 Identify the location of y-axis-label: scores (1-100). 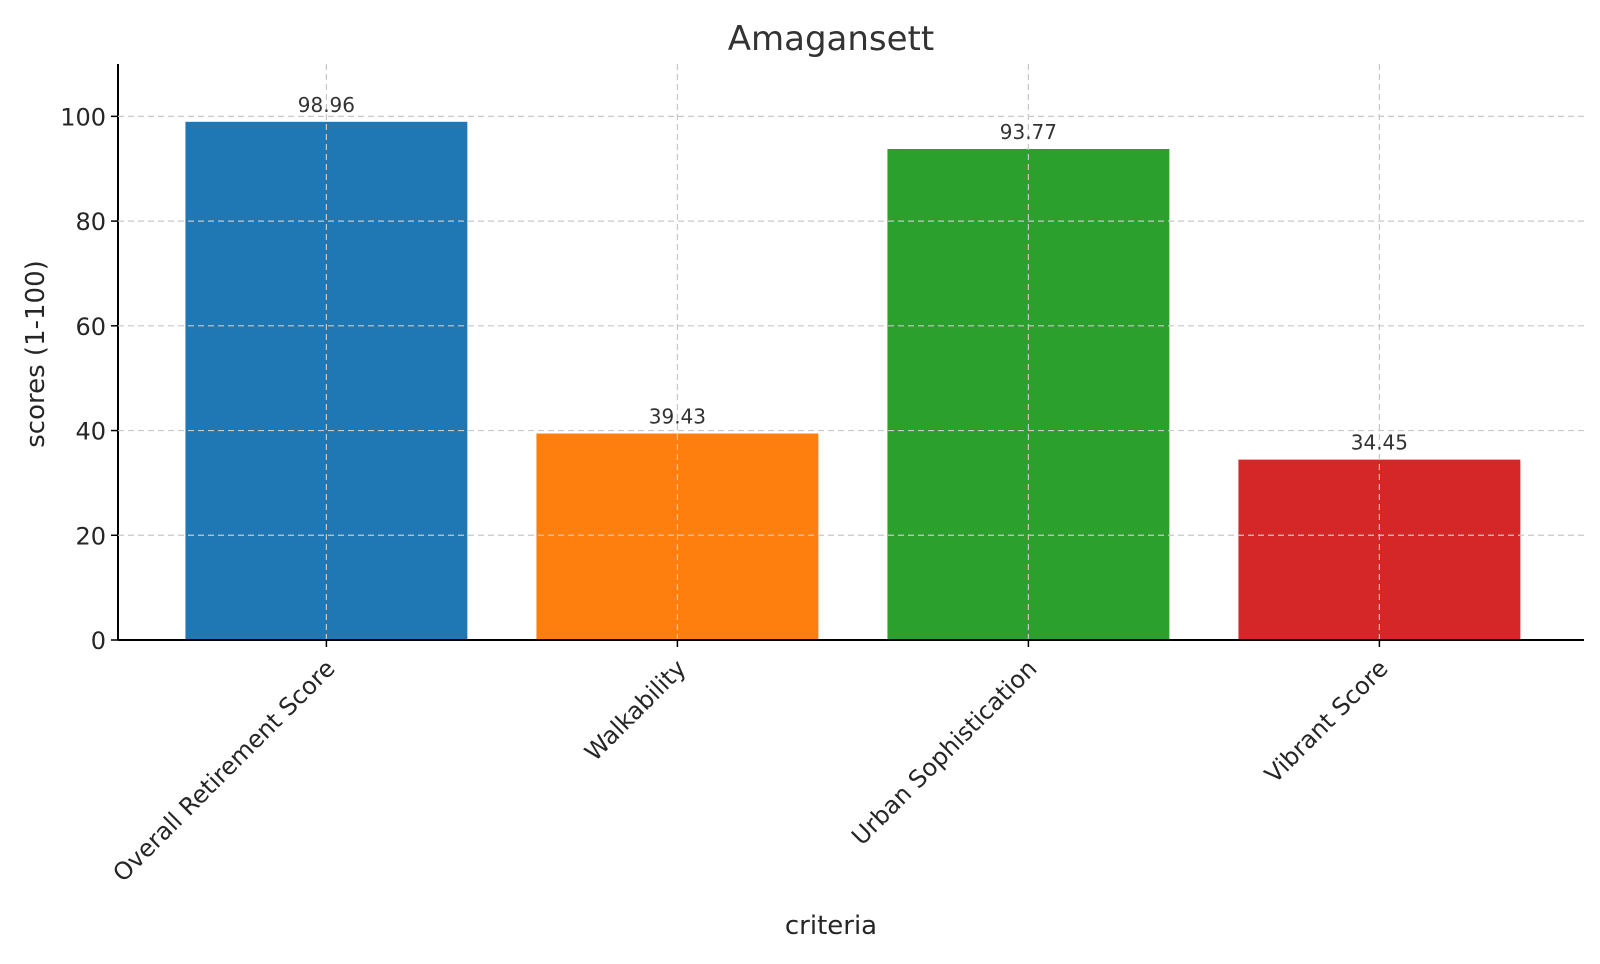
(36, 354).